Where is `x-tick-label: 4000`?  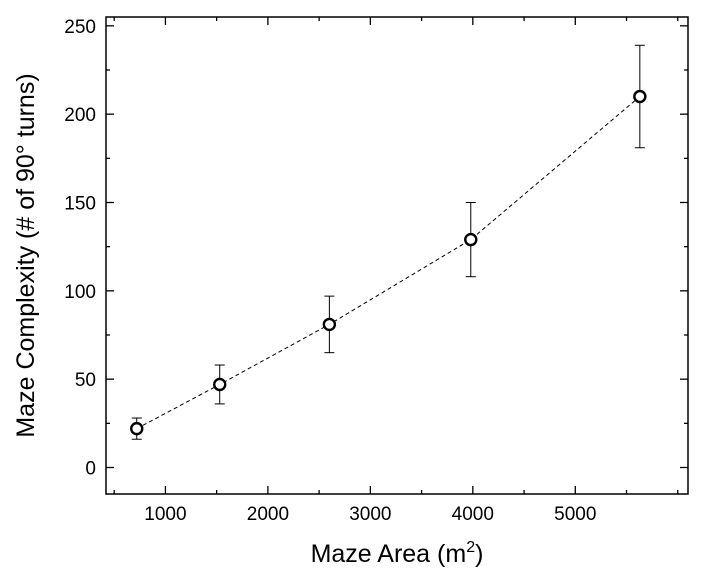 x-tick-label: 4000 is located at coordinates (473, 514).